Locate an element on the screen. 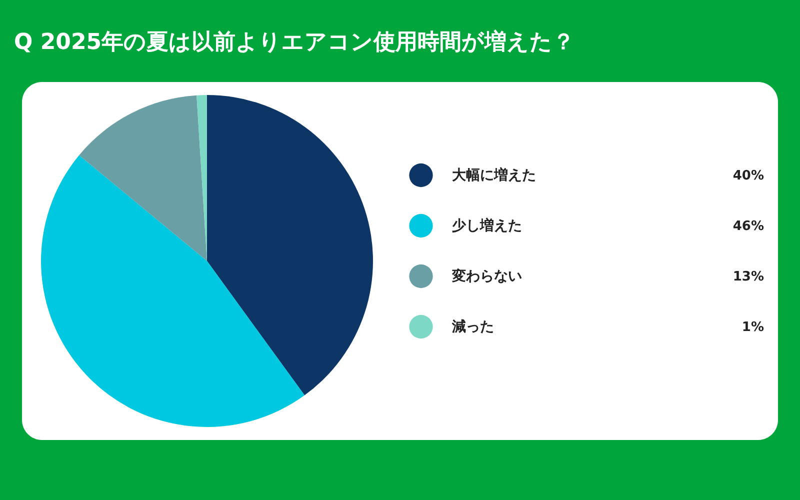 The height and width of the screenshot is (500, 800). chart-title: Q 2025年の夏は以前よりエアコン使用時間が増えた？ is located at coordinates (294, 42).